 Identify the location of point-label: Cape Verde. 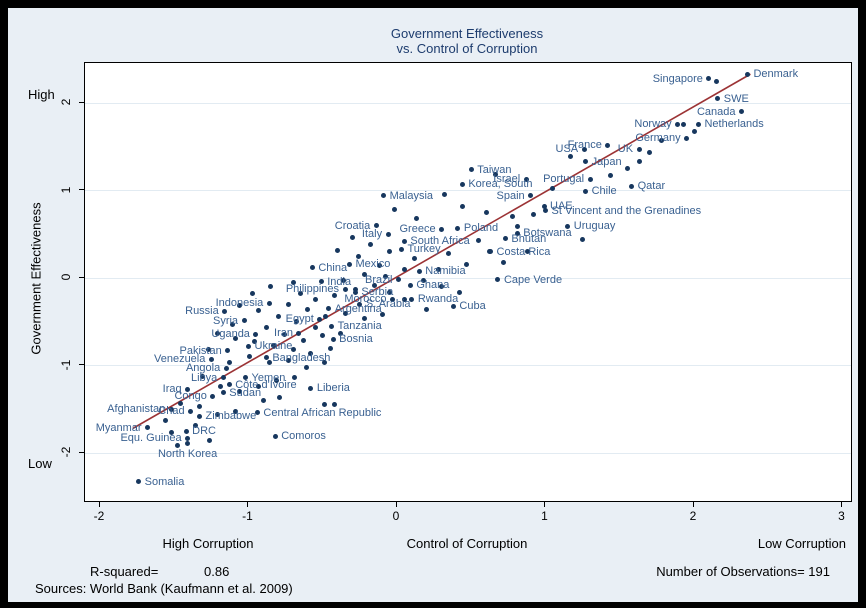
(533, 279).